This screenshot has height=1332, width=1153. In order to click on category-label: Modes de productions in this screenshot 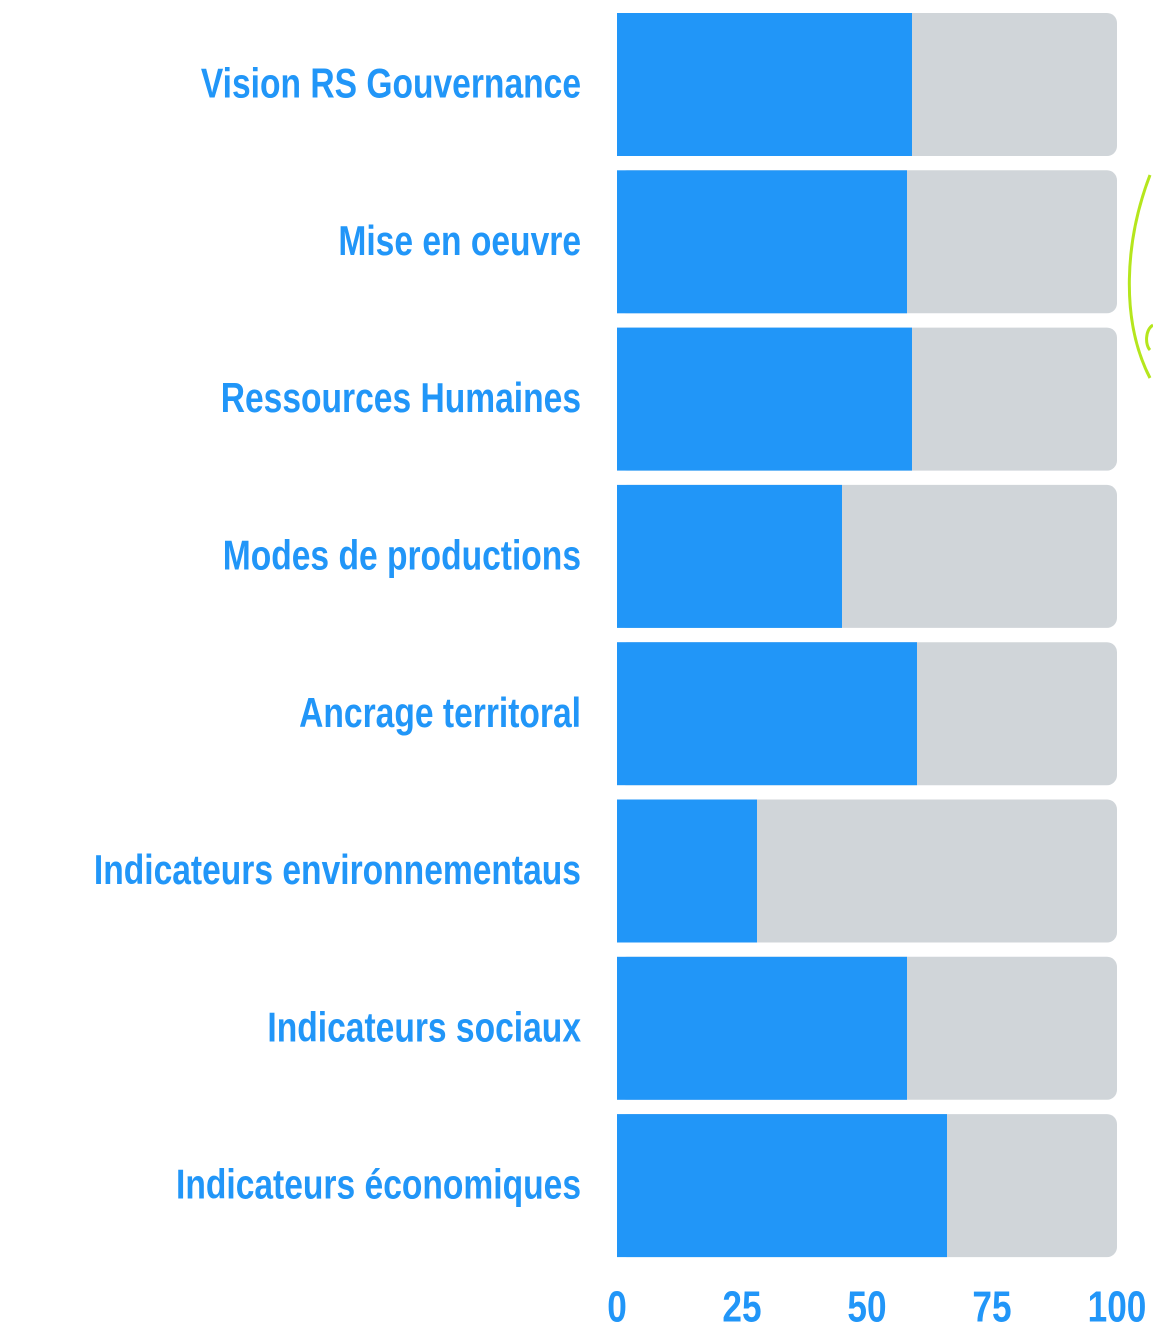, I will do `click(402, 556)`.